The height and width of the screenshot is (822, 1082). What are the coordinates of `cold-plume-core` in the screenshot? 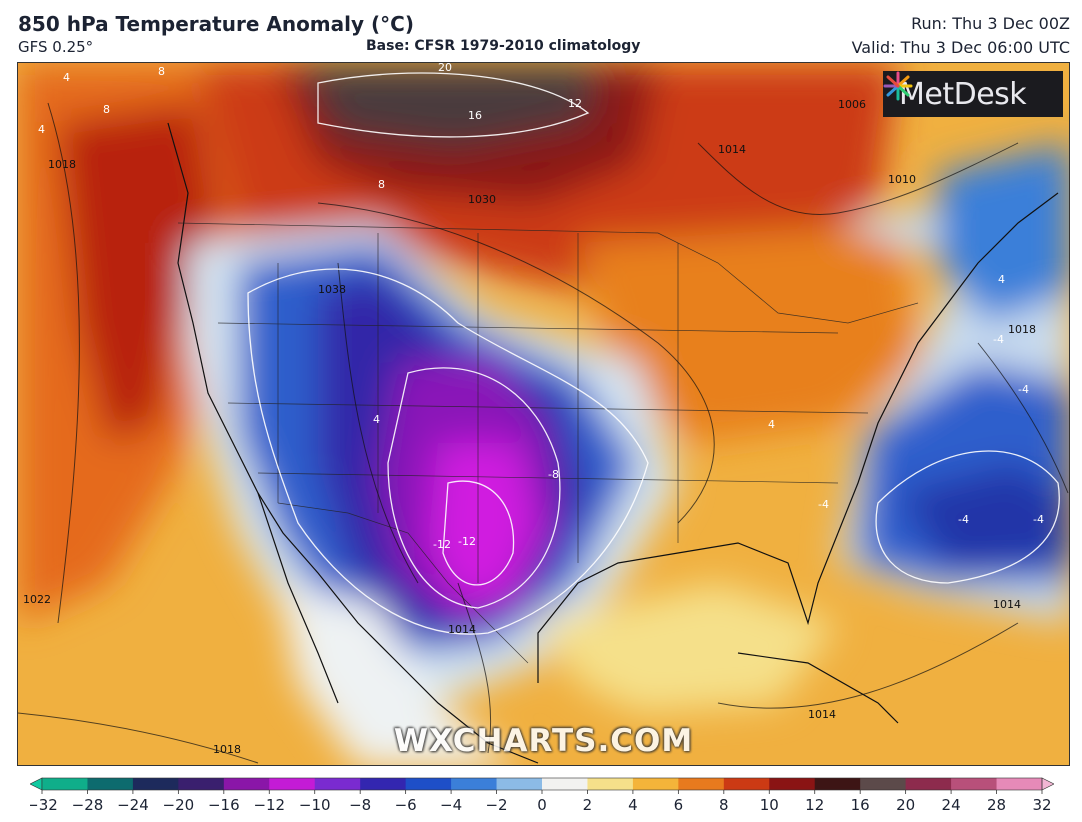 It's located at (483, 523).